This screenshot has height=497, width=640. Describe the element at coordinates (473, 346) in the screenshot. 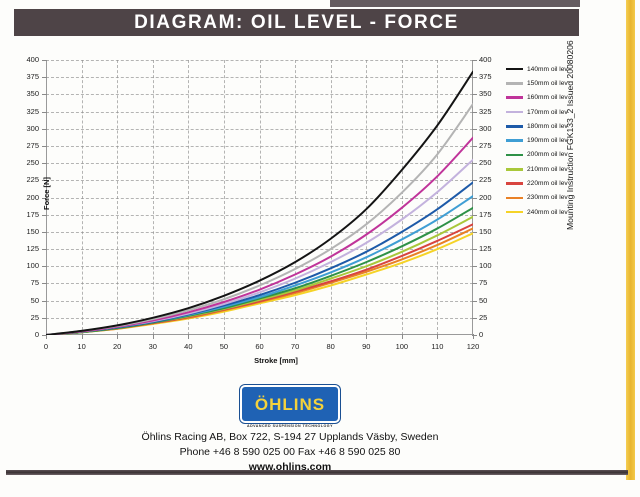

I see `x-tick-label: 120` at that location.